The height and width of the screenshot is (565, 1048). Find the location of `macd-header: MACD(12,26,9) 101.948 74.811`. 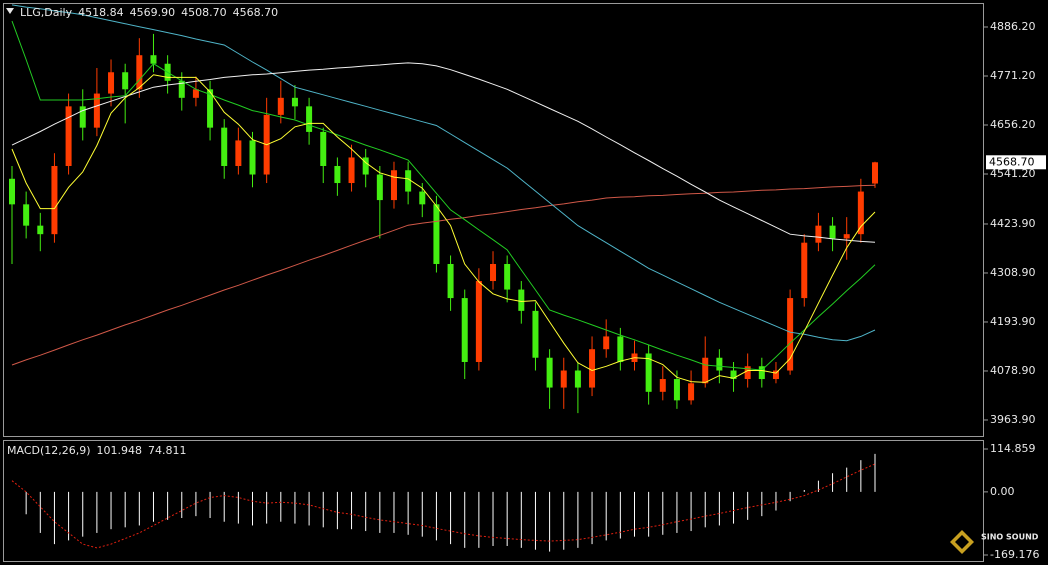

macd-header: MACD(12,26,9) 101.948 74.811 is located at coordinates (97, 450).